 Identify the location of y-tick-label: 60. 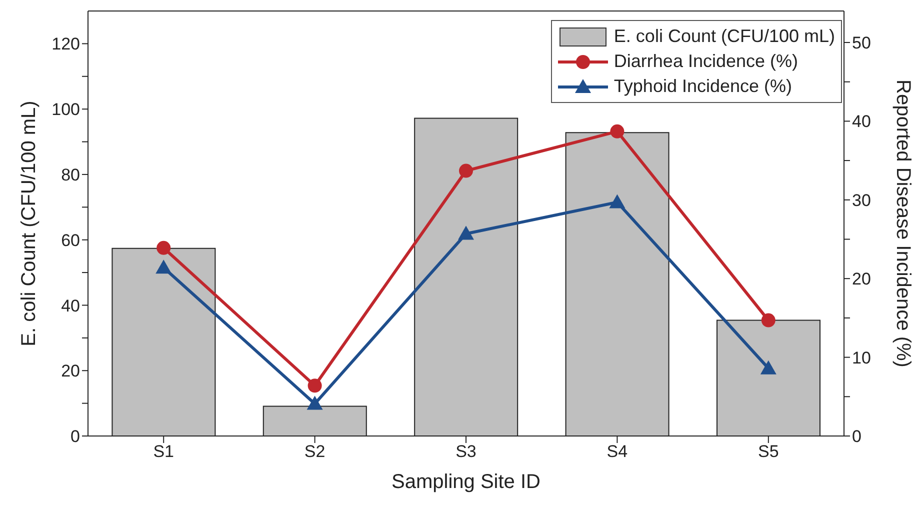
(70, 240).